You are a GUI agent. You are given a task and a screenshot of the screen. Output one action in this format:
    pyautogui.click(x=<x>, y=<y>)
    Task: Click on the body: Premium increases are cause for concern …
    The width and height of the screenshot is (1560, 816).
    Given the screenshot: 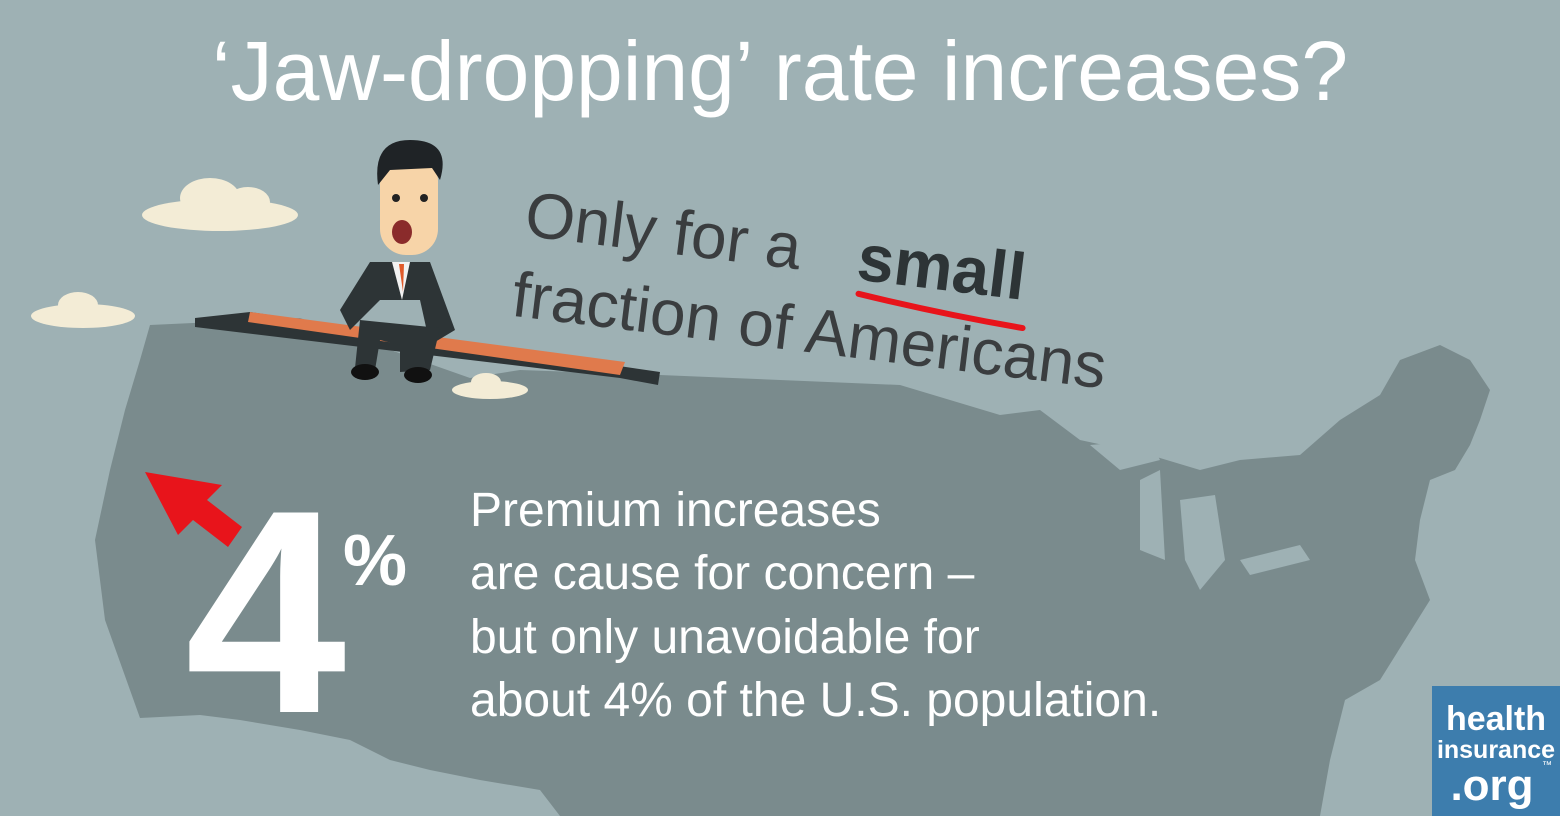 What is the action you would take?
    pyautogui.click(x=815, y=605)
    